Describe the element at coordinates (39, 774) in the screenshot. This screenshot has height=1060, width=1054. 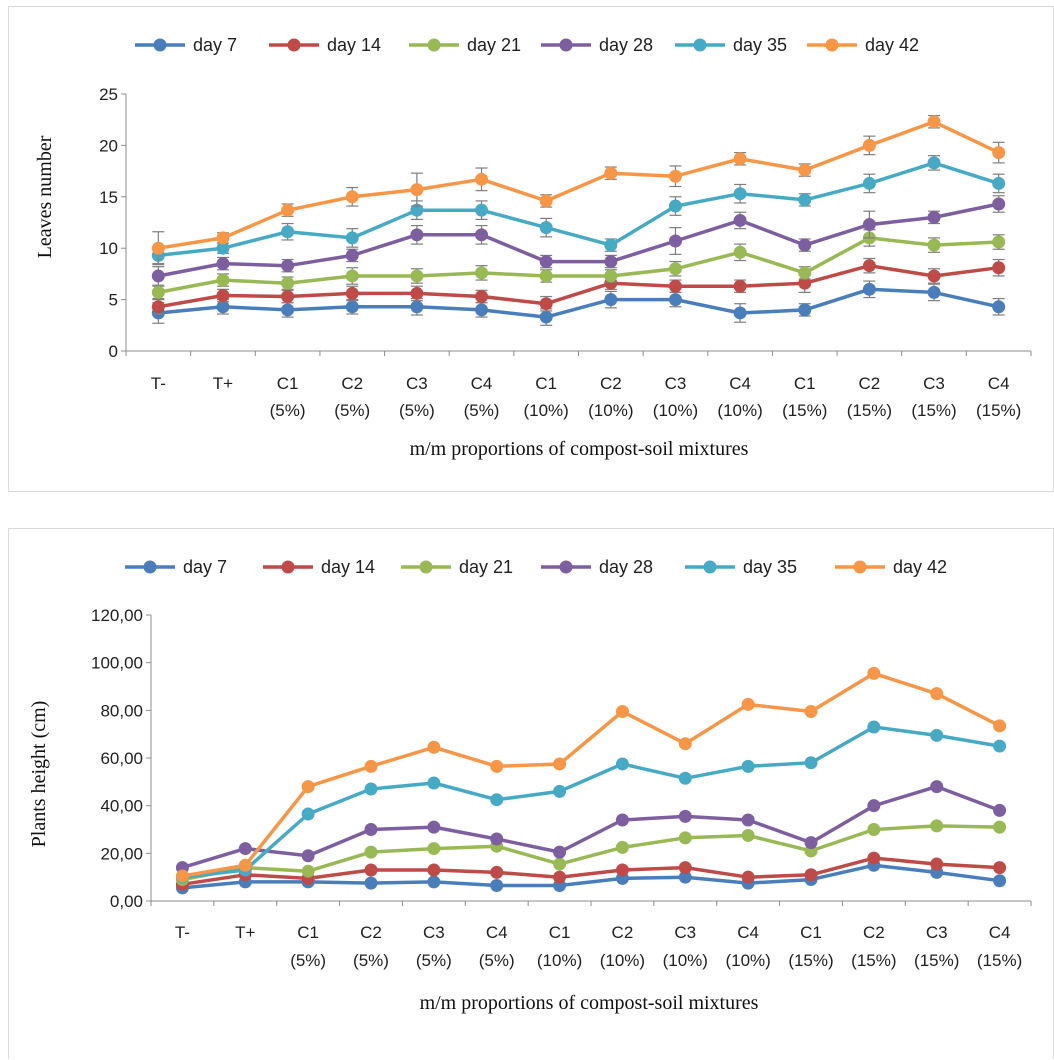
I see `chart2-y-axis-title: Plants height (cm)` at that location.